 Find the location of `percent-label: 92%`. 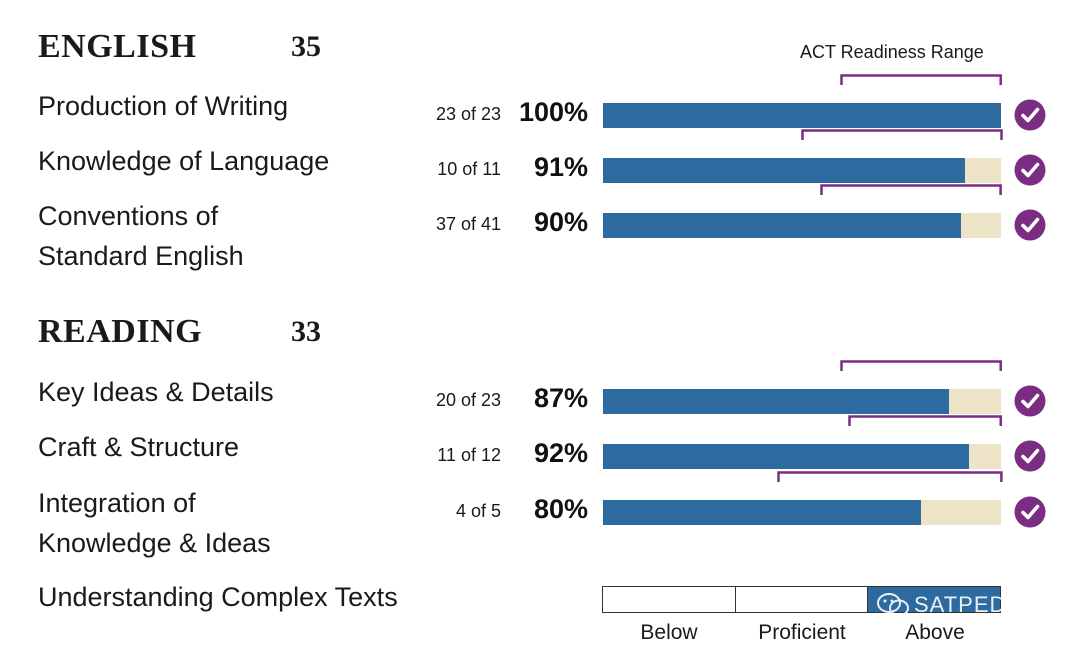

percent-label: 92% is located at coordinates (560, 453).